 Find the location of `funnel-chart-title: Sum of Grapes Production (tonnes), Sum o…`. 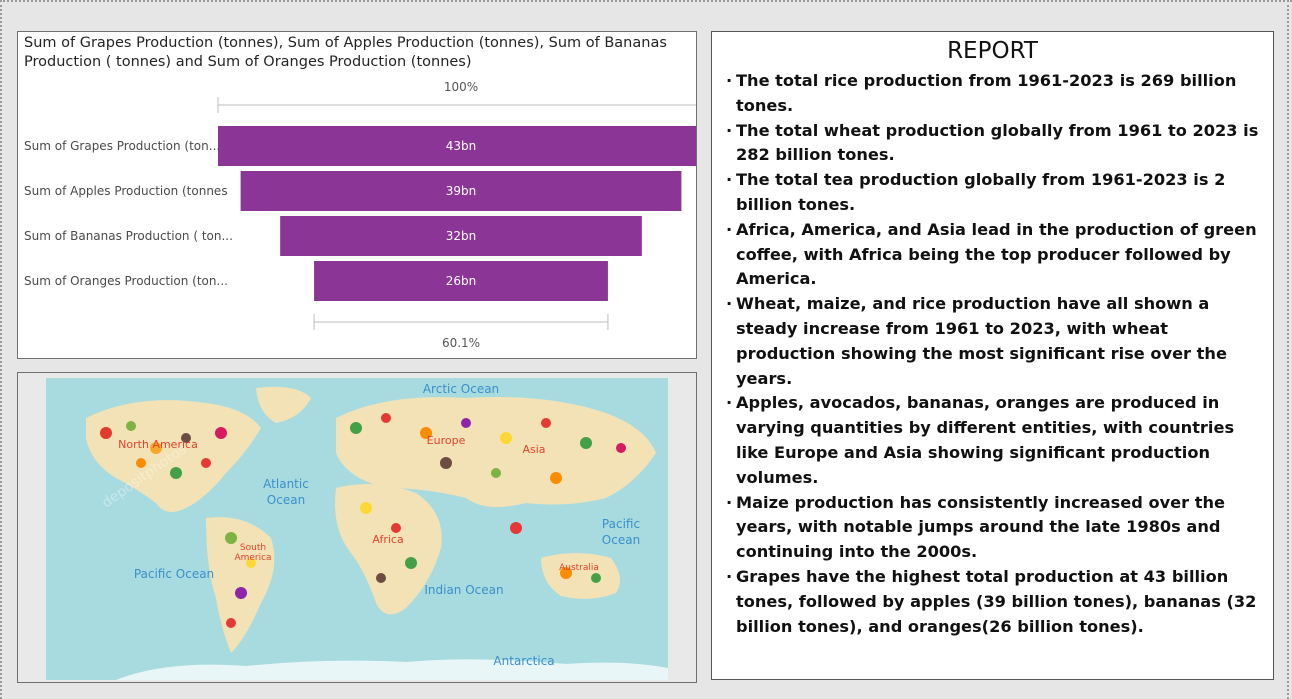

funnel-chart-title: Sum of Grapes Production (tonnes), Sum o… is located at coordinates (345, 52).